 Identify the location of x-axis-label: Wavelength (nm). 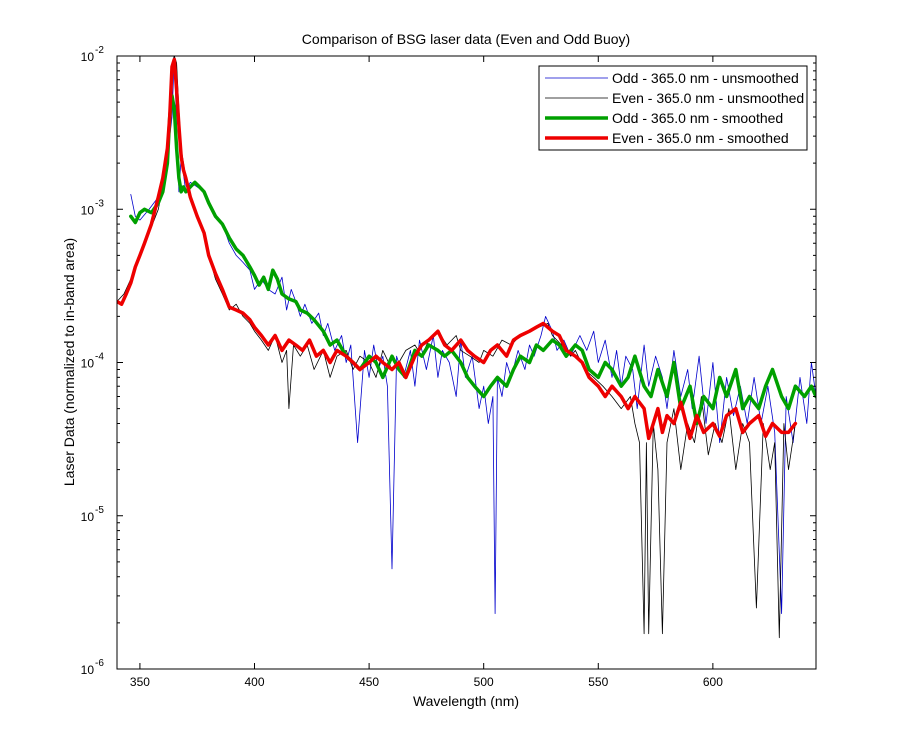
(466, 701).